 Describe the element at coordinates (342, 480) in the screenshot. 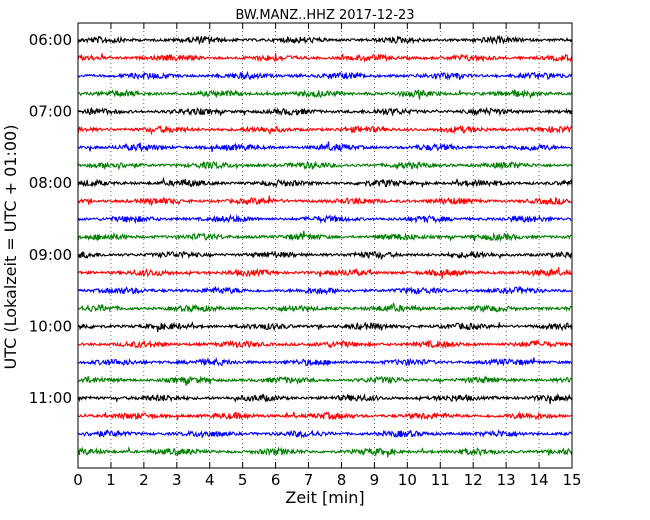

I see `x-tick-label: 8` at that location.